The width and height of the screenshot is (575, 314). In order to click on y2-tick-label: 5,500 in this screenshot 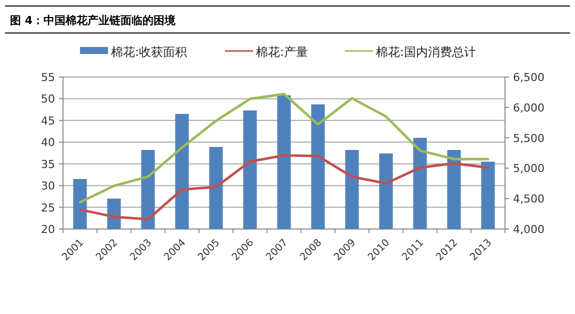, I will do `click(528, 138)`.